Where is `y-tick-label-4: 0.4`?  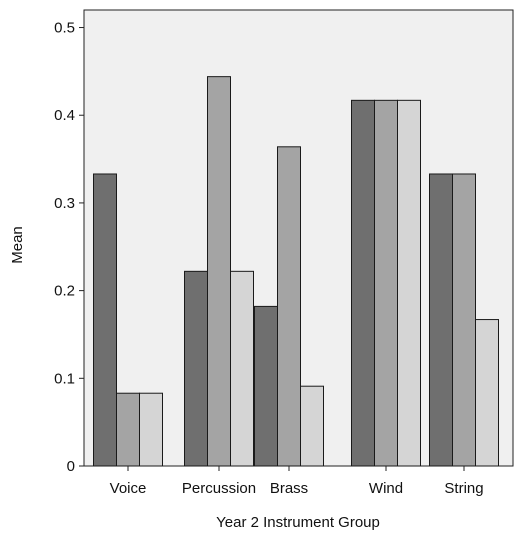
y-tick-label-4: 0.4 is located at coordinates (64, 115).